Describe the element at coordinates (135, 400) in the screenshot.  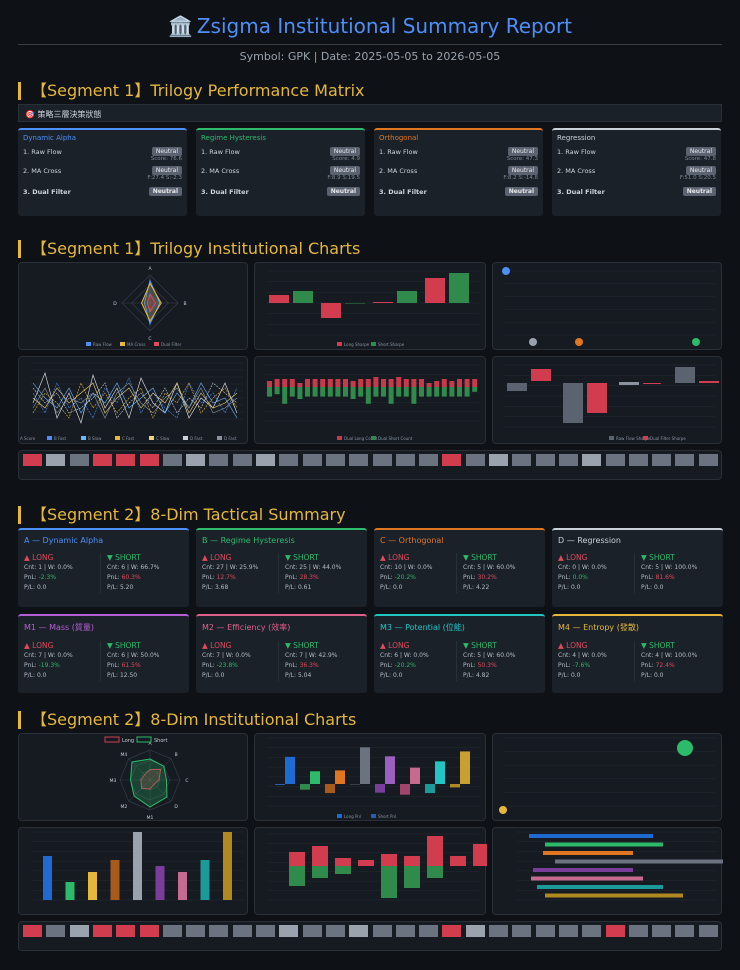
I see `score-line` at that location.